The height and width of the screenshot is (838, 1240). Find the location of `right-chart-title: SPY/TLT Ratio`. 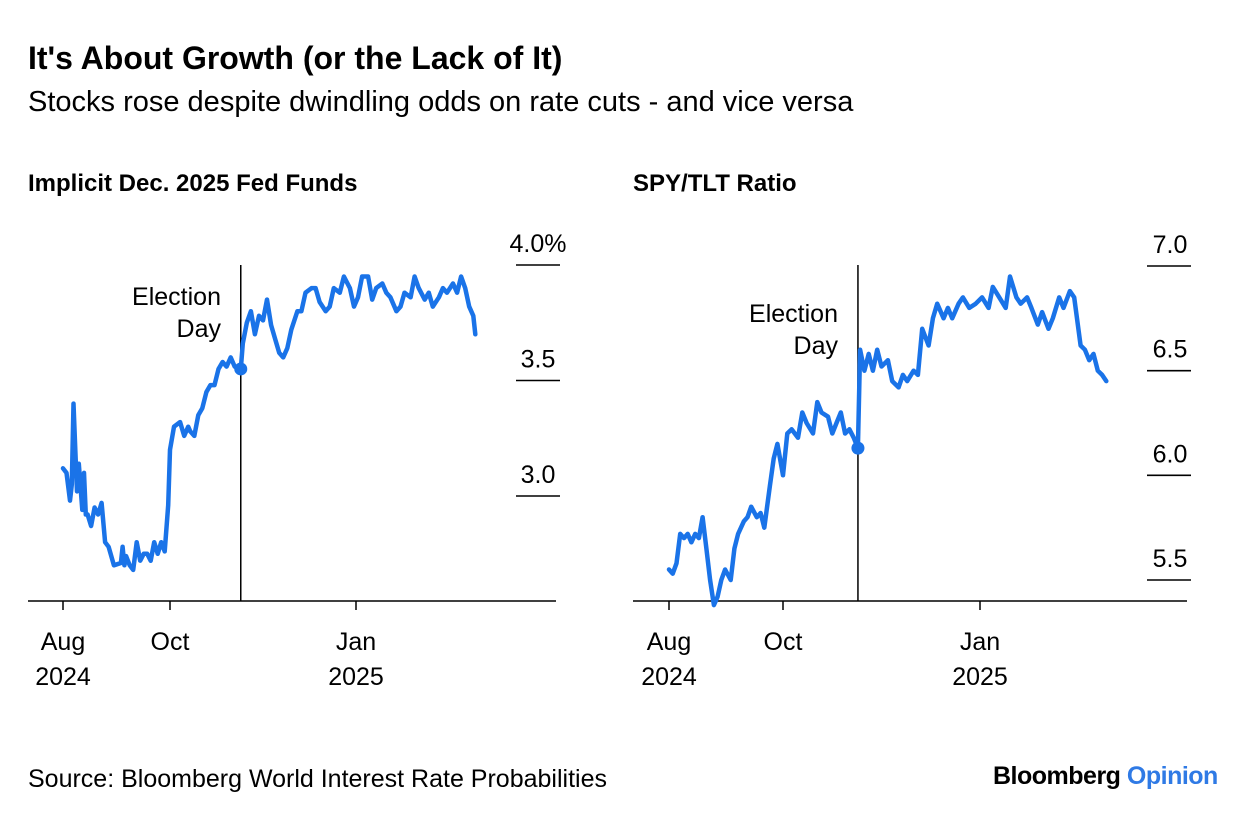

right-chart-title: SPY/TLT Ratio is located at coordinates (715, 183).